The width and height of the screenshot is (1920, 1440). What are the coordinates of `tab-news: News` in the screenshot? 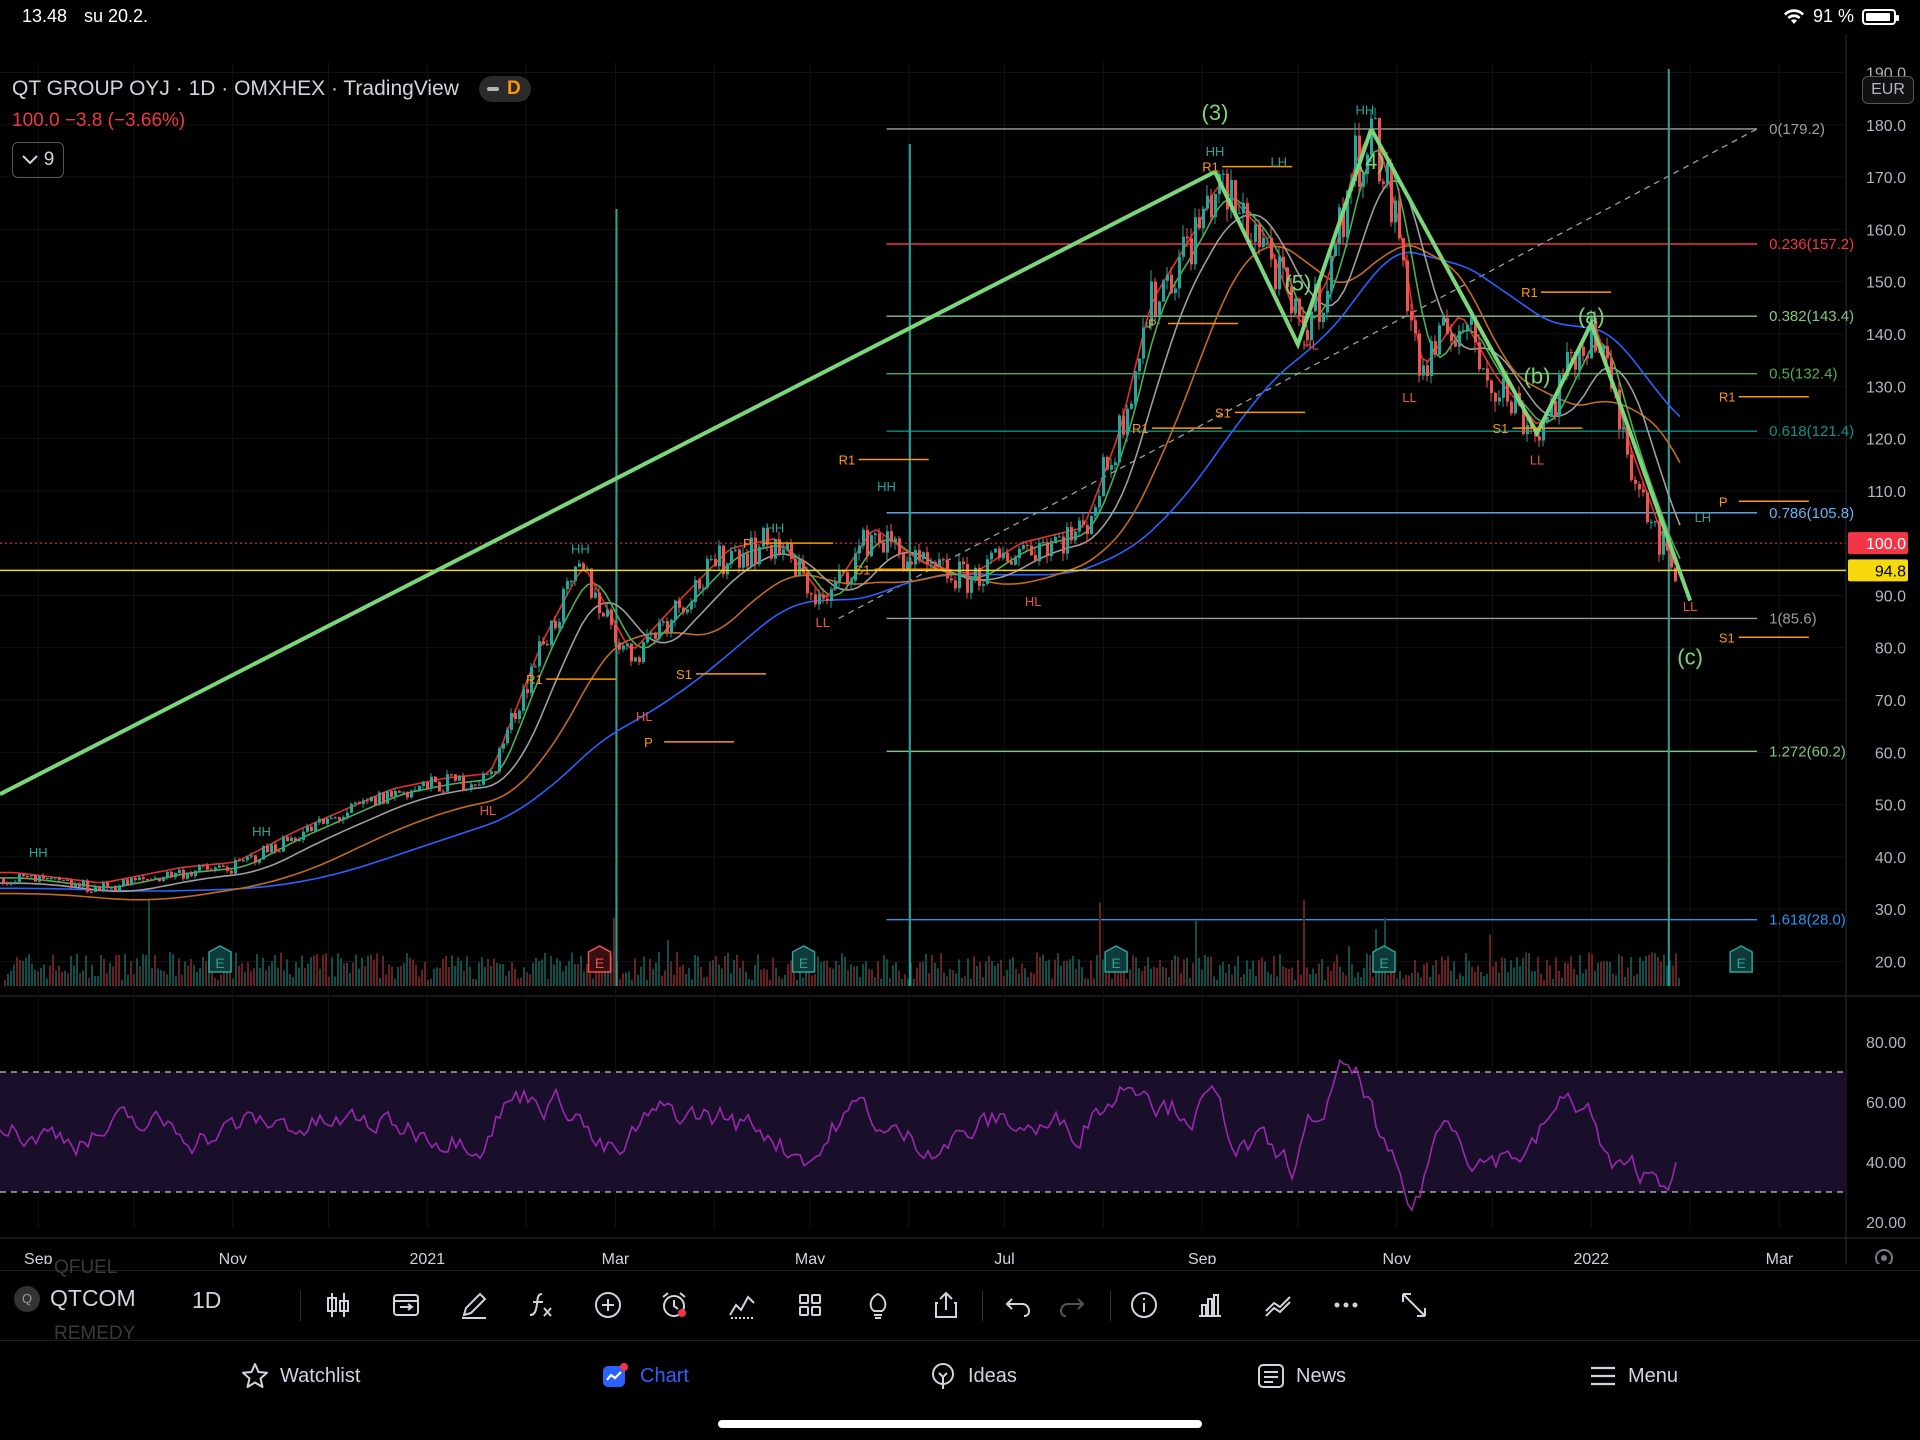 It's located at (1301, 1376).